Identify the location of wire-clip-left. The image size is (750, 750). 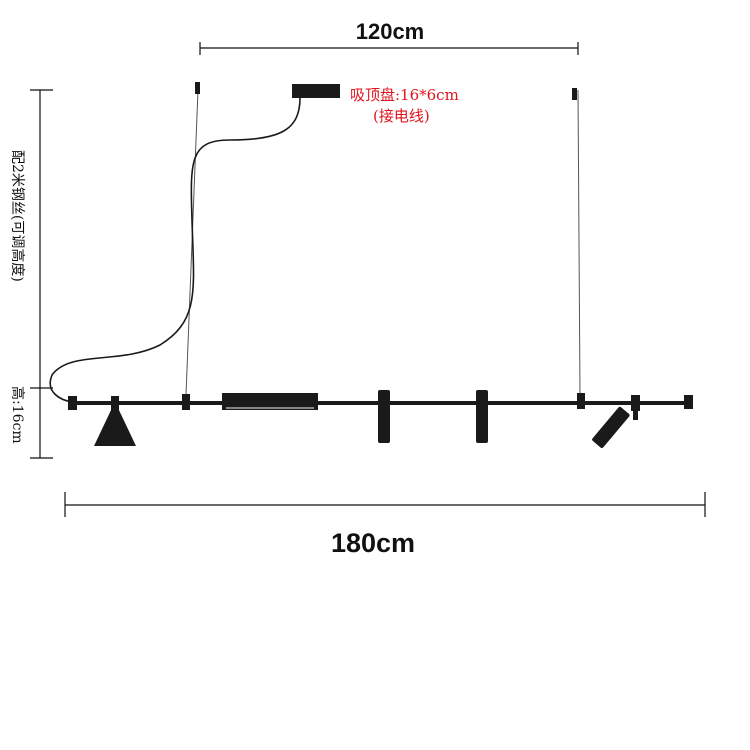
(197, 88).